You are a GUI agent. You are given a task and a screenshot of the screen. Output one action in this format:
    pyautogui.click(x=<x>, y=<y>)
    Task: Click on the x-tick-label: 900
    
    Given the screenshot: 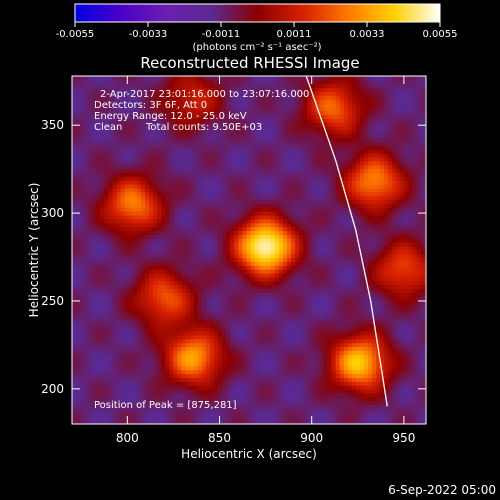 What is the action you would take?
    pyautogui.click(x=311, y=438)
    